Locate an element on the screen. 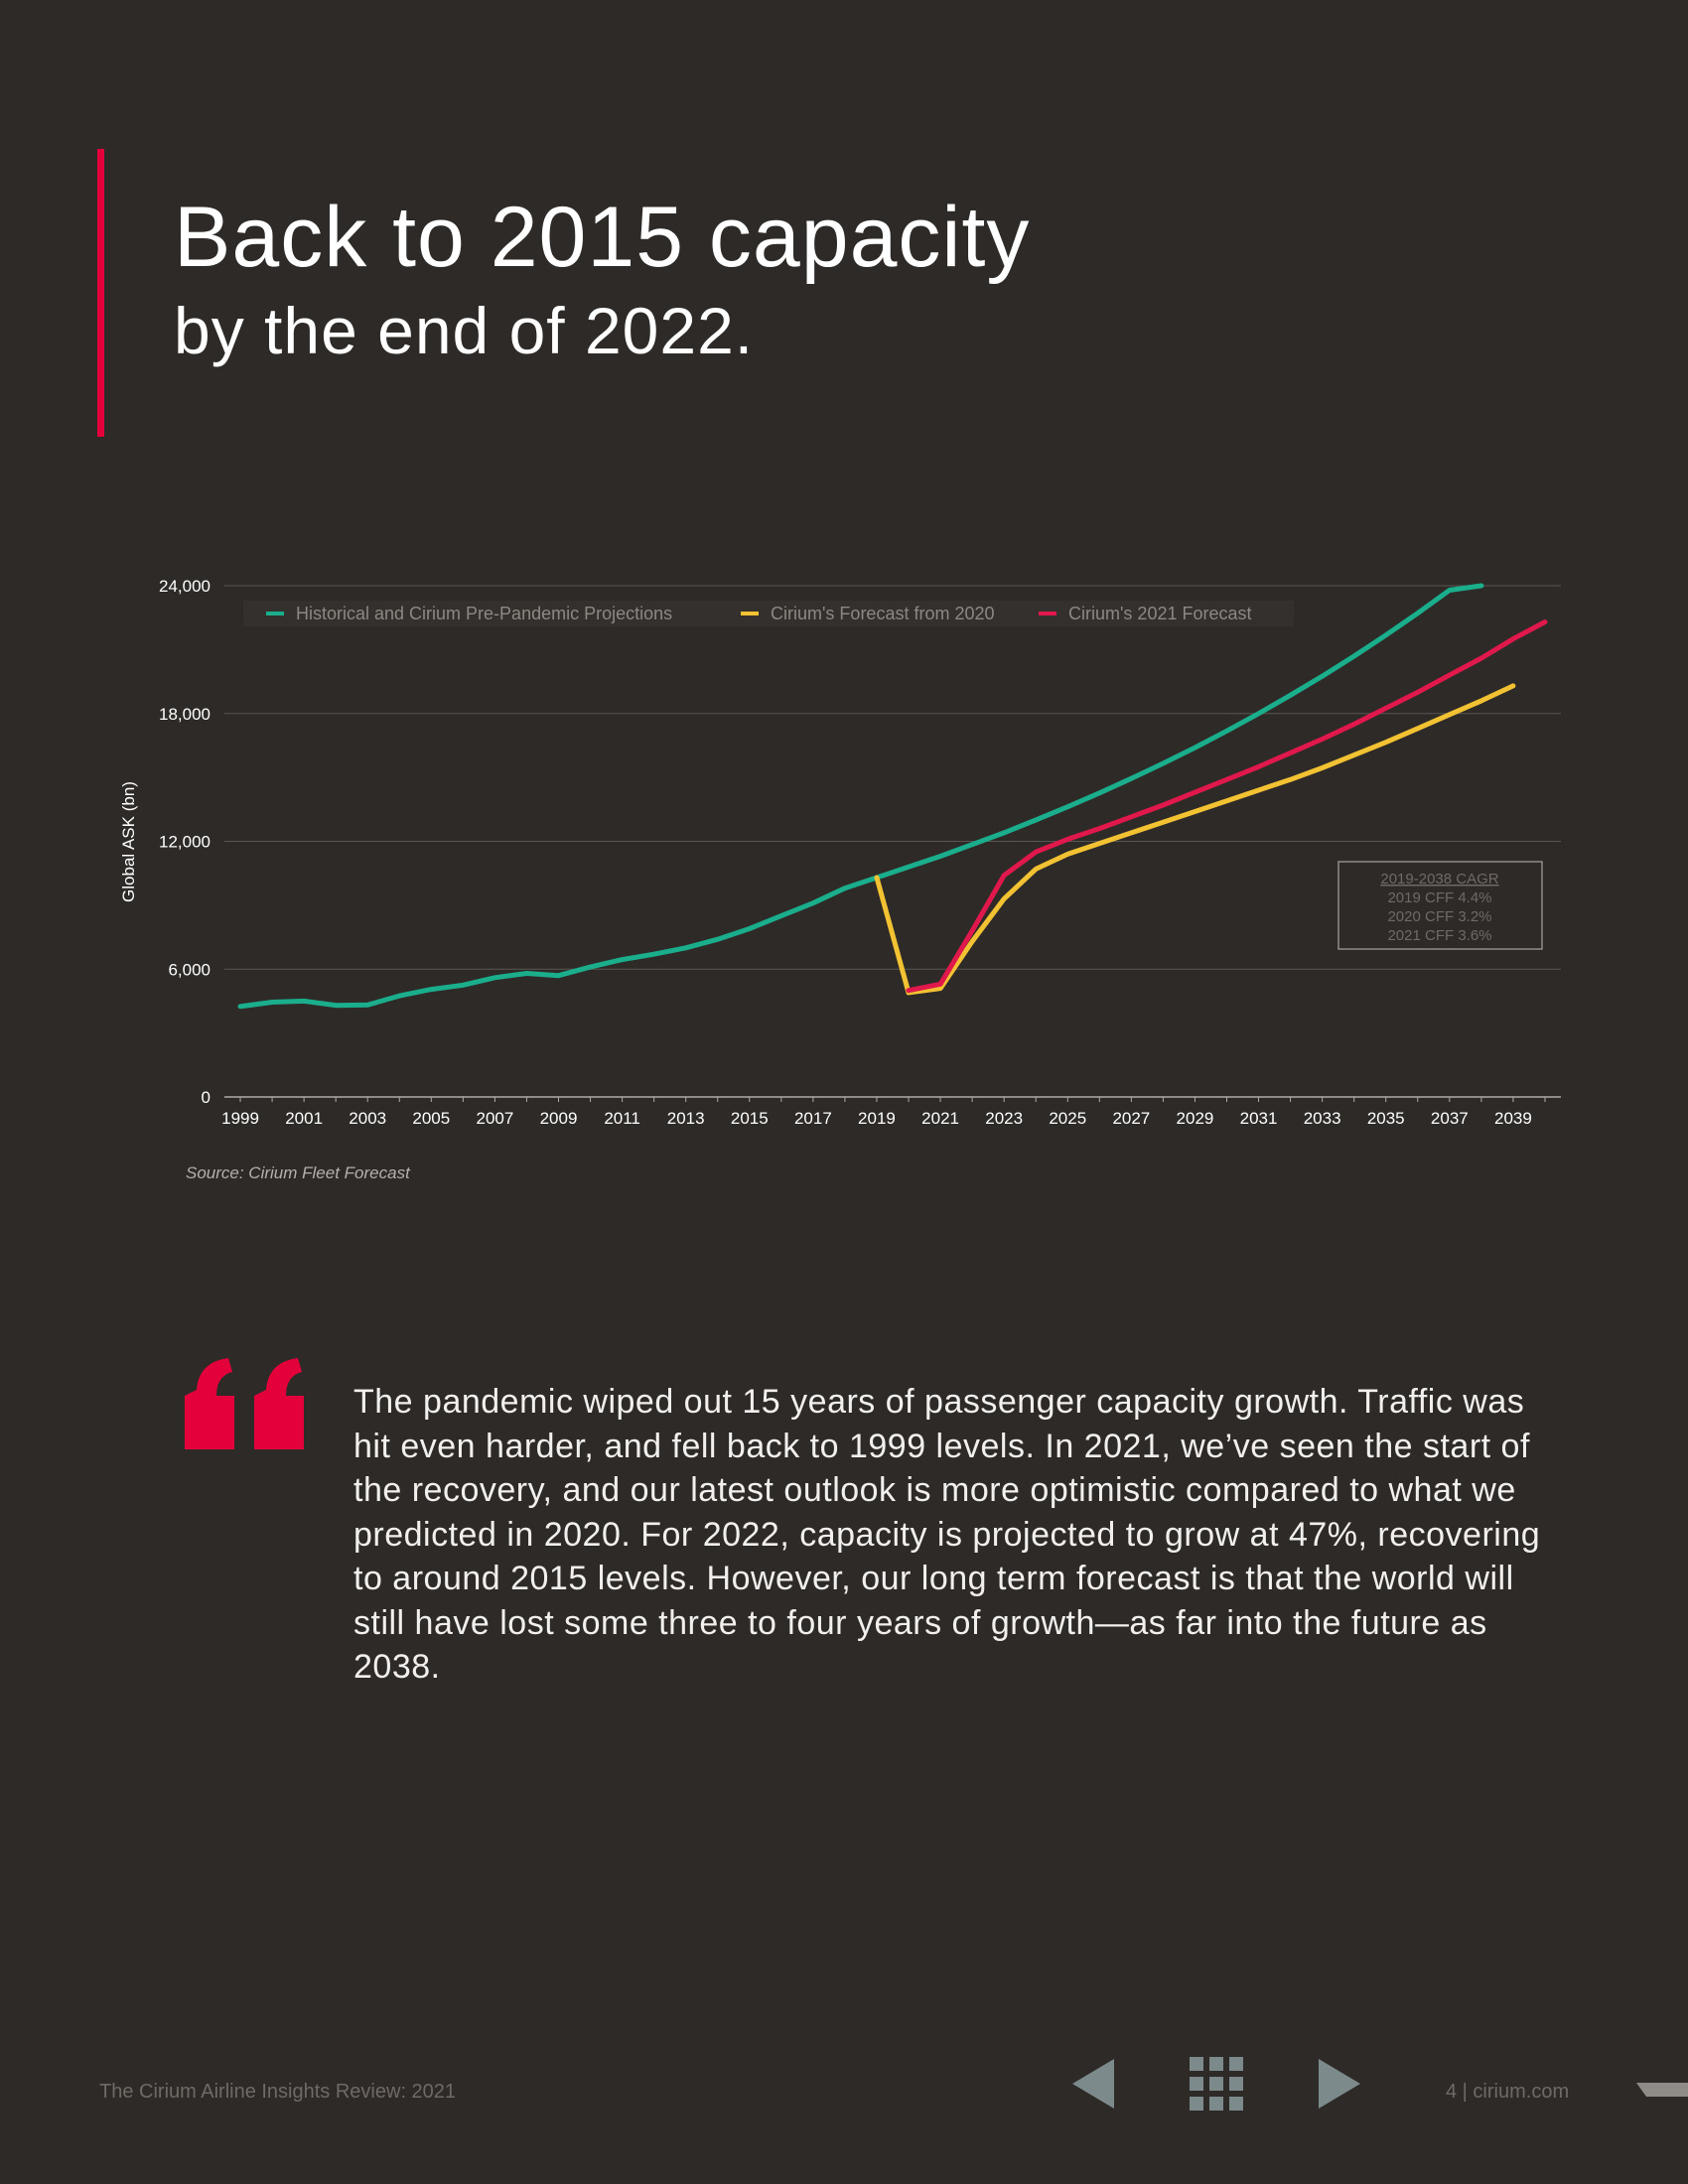 The height and width of the screenshot is (2184, 1688). x-tick-label: 2017 is located at coordinates (813, 1118).